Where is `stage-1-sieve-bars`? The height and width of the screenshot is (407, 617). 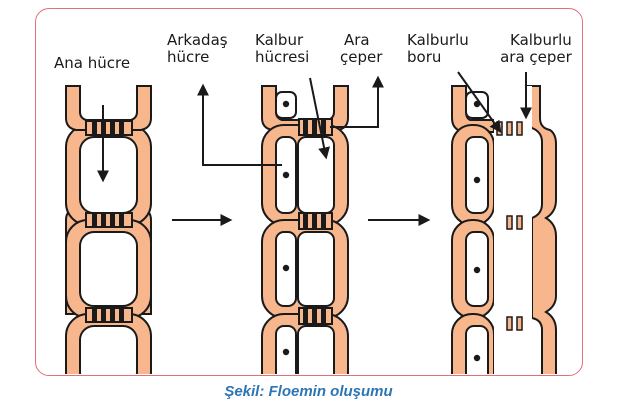 stage-1-sieve-bars is located at coordinates (109, 221).